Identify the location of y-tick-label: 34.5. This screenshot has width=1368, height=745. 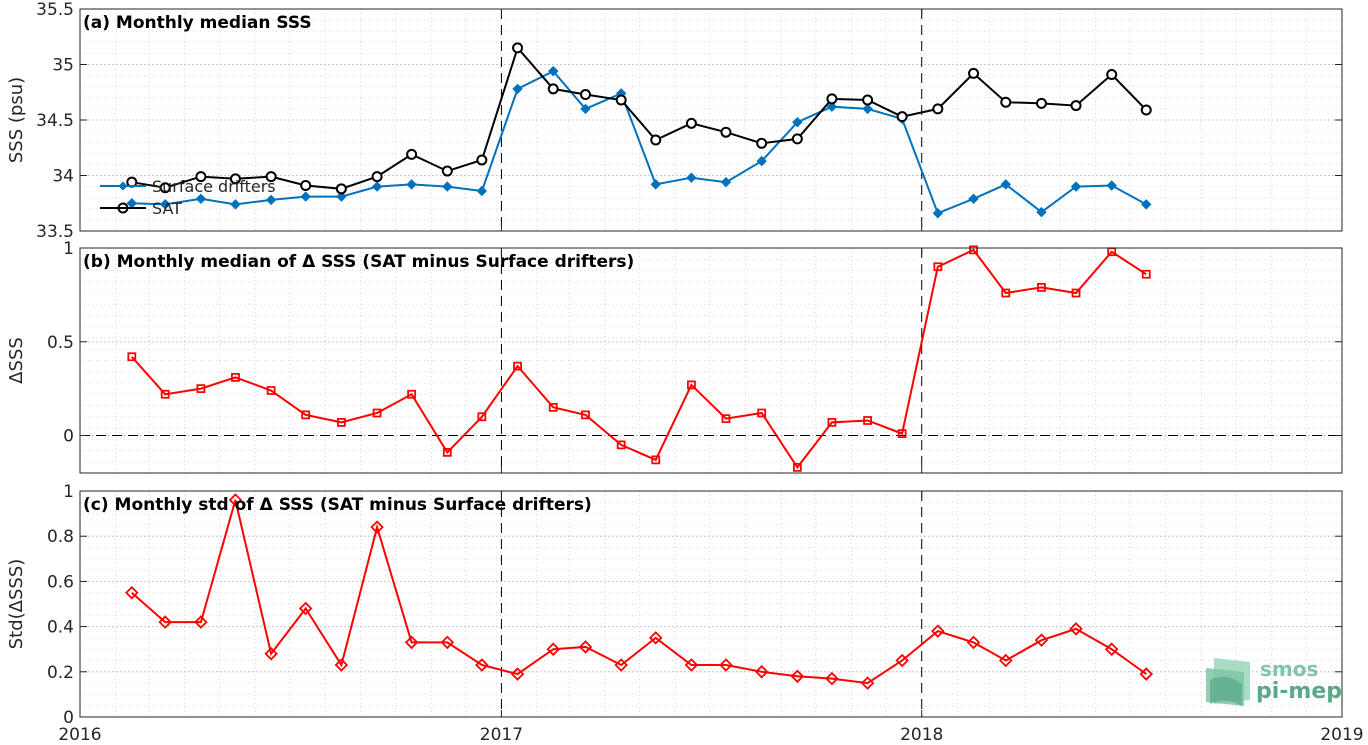
(55, 121).